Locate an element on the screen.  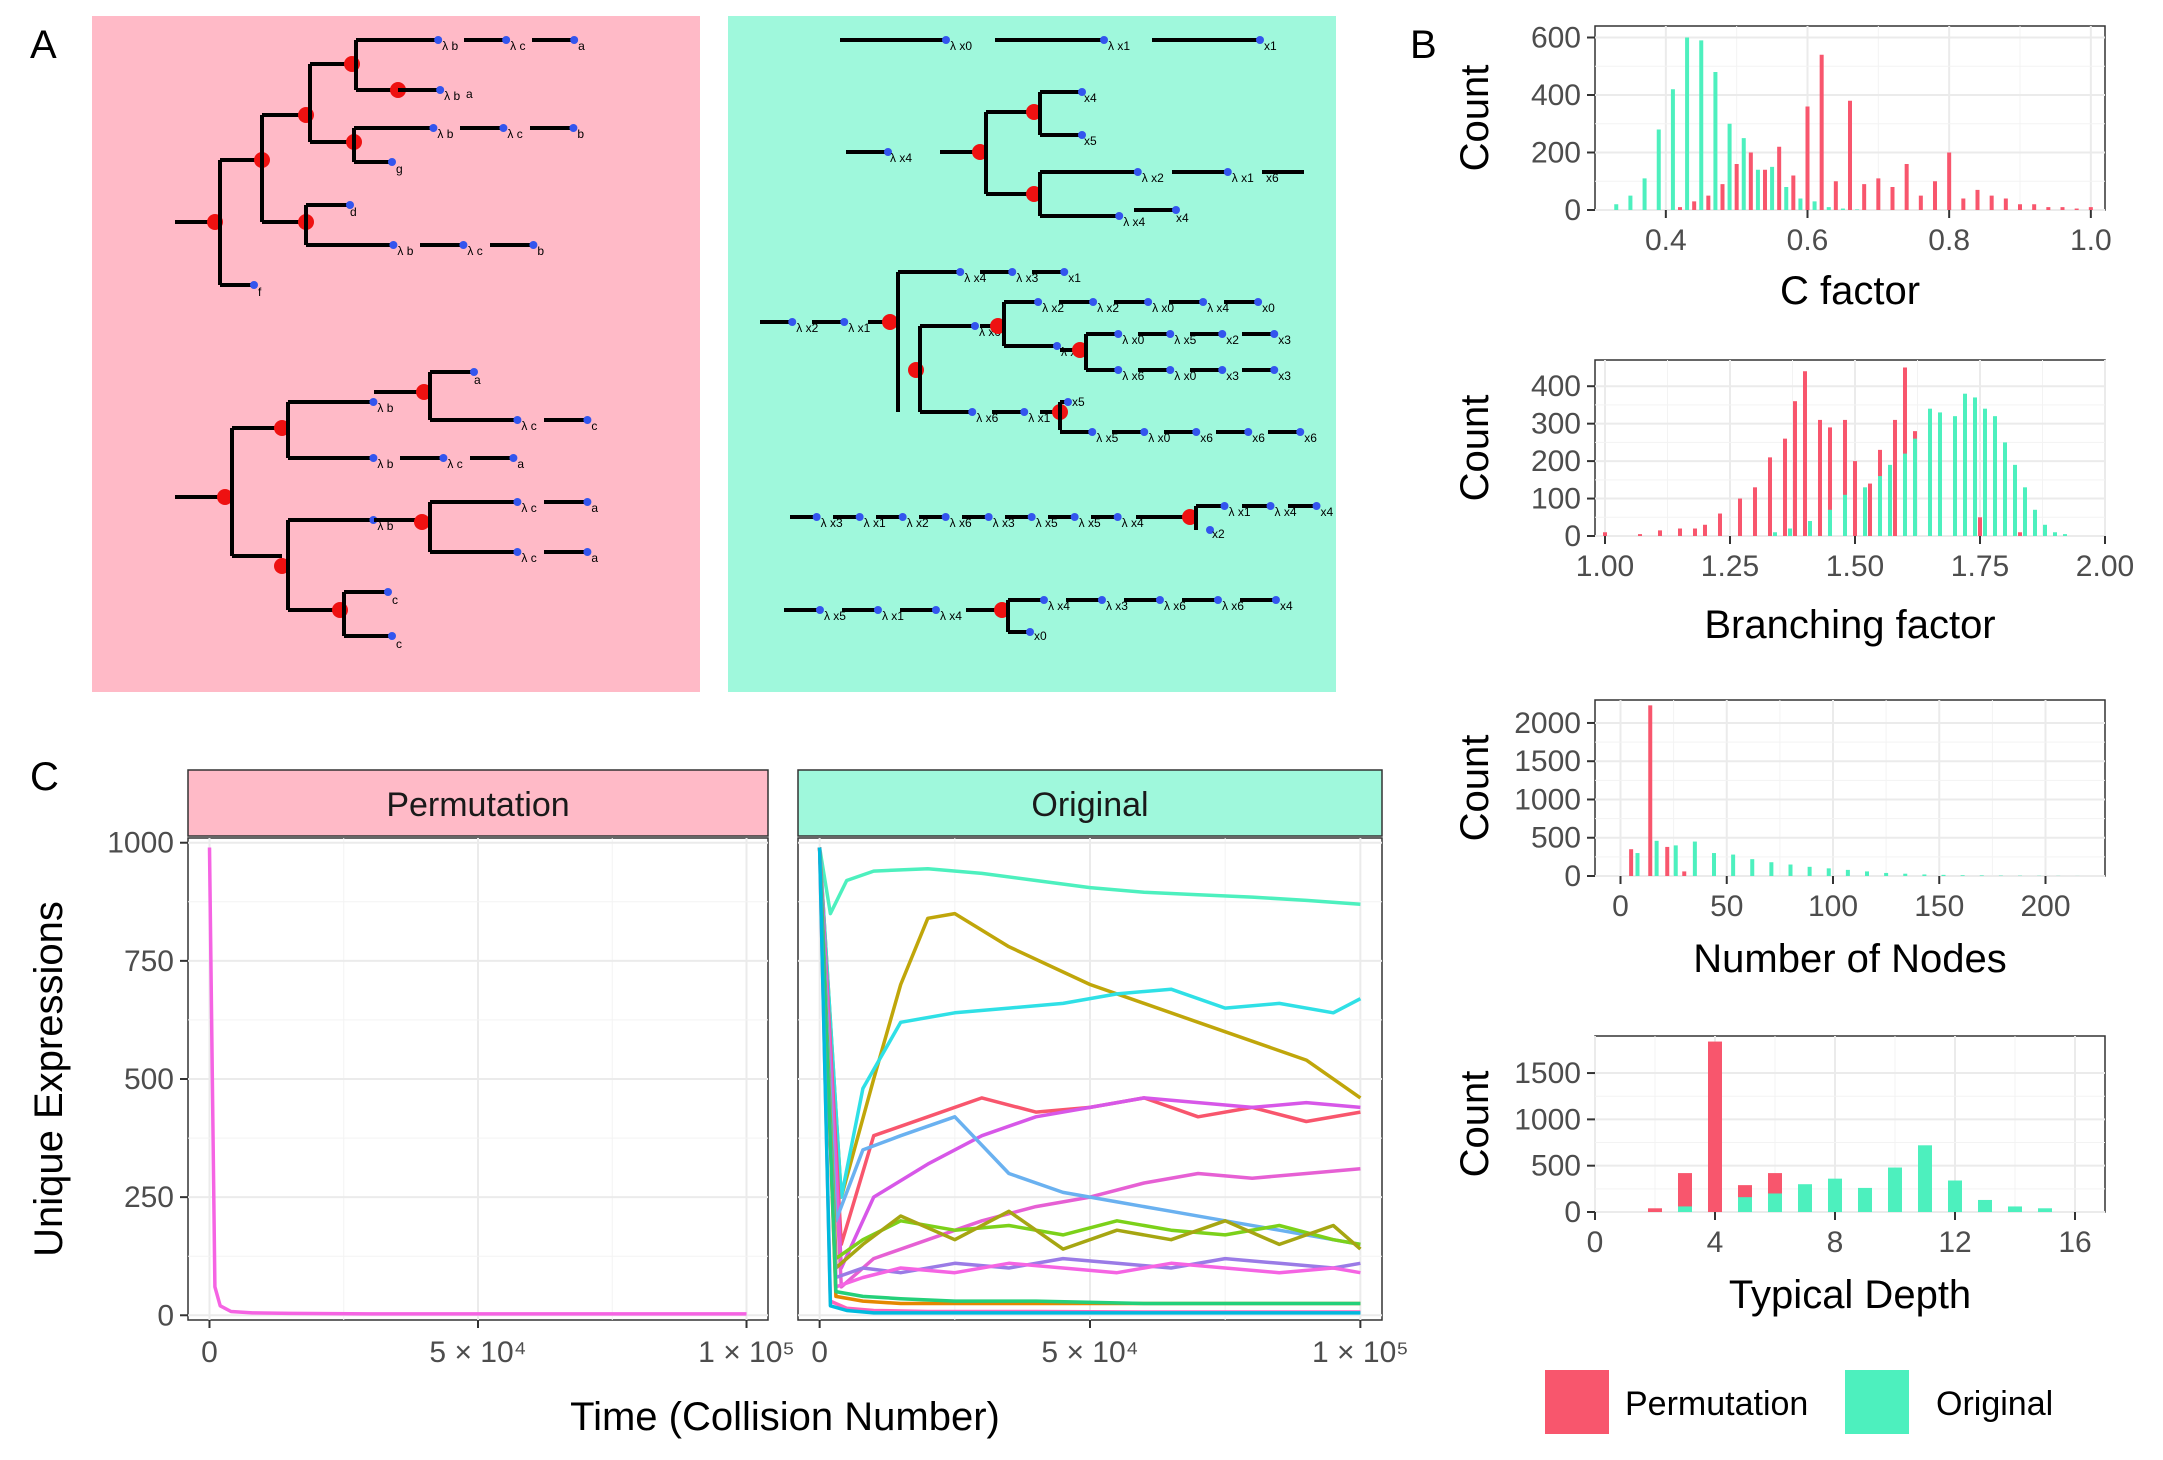
tree-label: x4 is located at coordinates (1090, 98).